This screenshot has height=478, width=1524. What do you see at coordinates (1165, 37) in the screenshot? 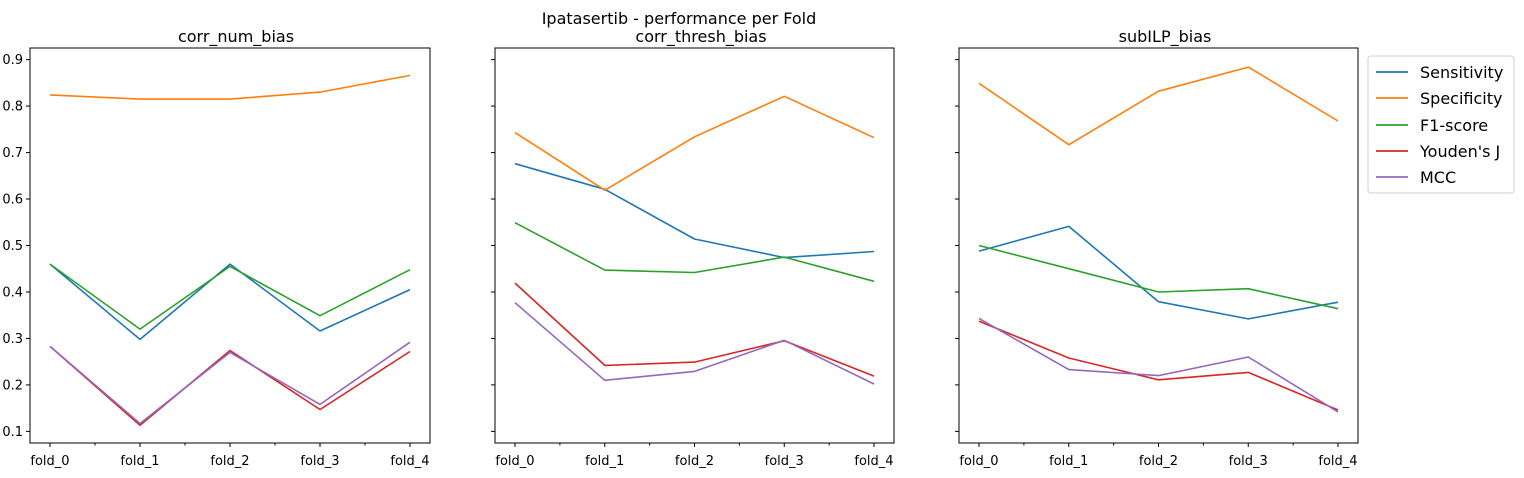
I see `panel-title-subilp-bias: subILP_bias` at bounding box center [1165, 37].